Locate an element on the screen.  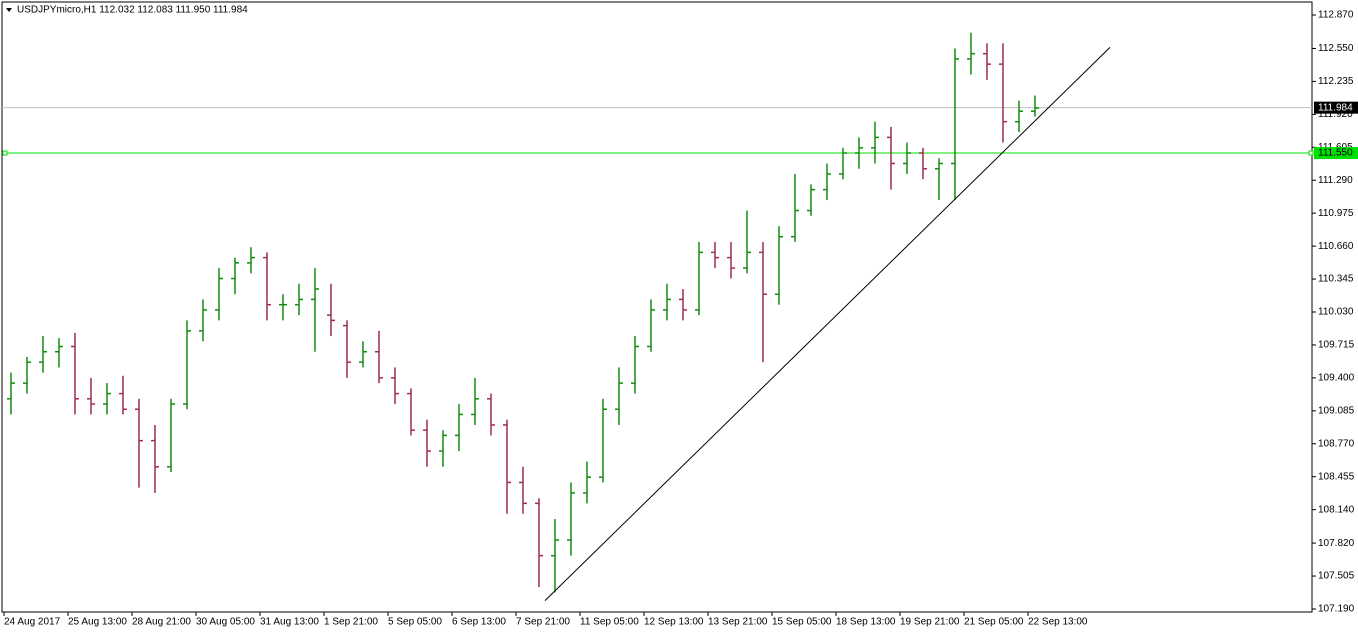
y-tick-label: 110.345 is located at coordinates (1336, 279).